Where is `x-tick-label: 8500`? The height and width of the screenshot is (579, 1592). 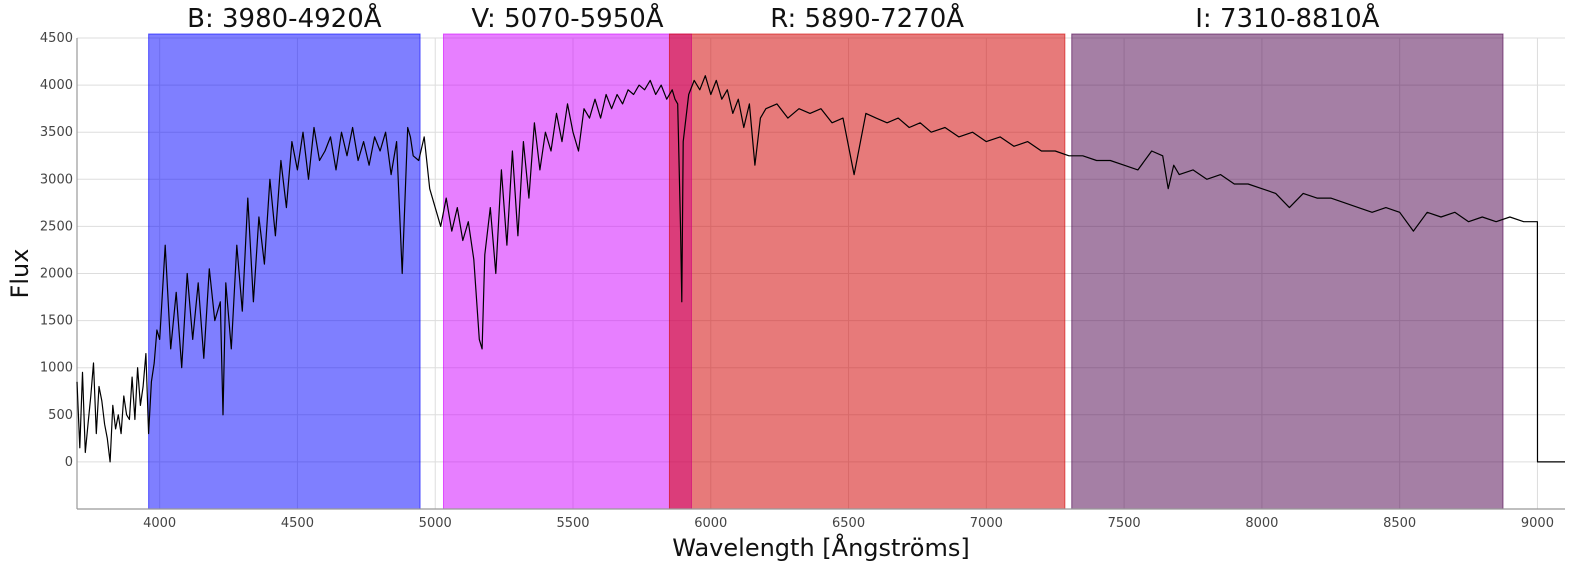
x-tick-label: 8500 is located at coordinates (1399, 523).